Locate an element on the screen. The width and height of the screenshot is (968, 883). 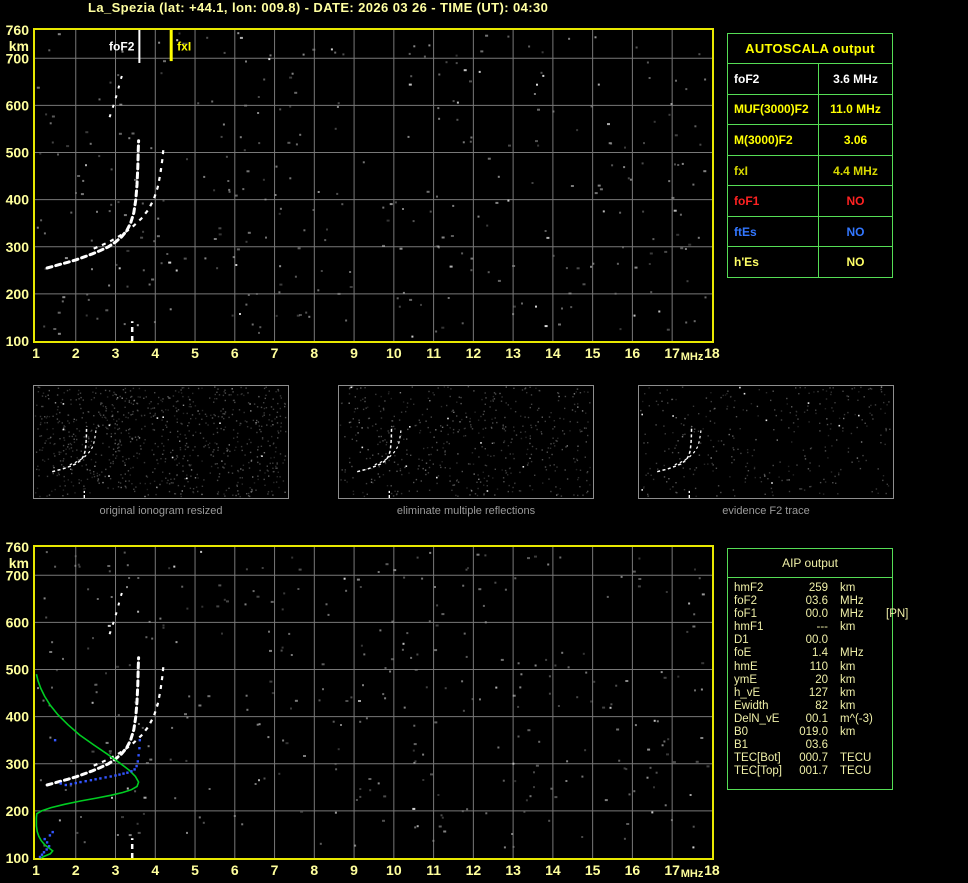
thumbnail-caption-original: original ionogram resized is located at coordinates (161, 511).